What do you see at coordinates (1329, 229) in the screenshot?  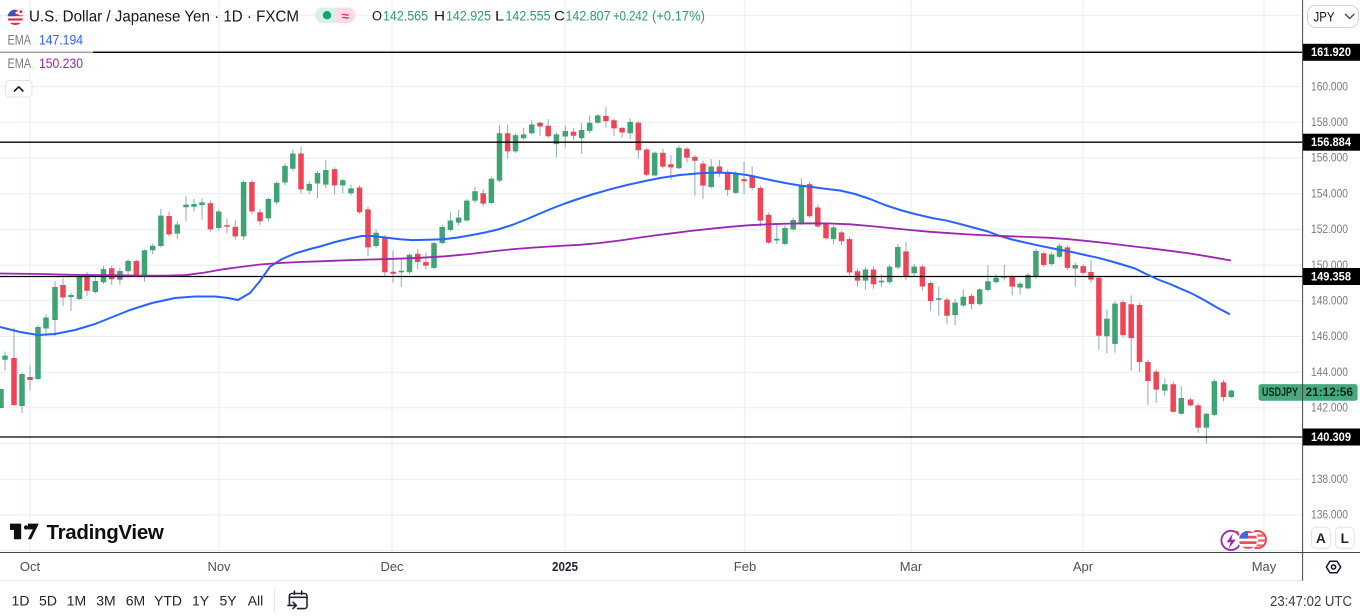 I see `svg-text: 152.000` at bounding box center [1329, 229].